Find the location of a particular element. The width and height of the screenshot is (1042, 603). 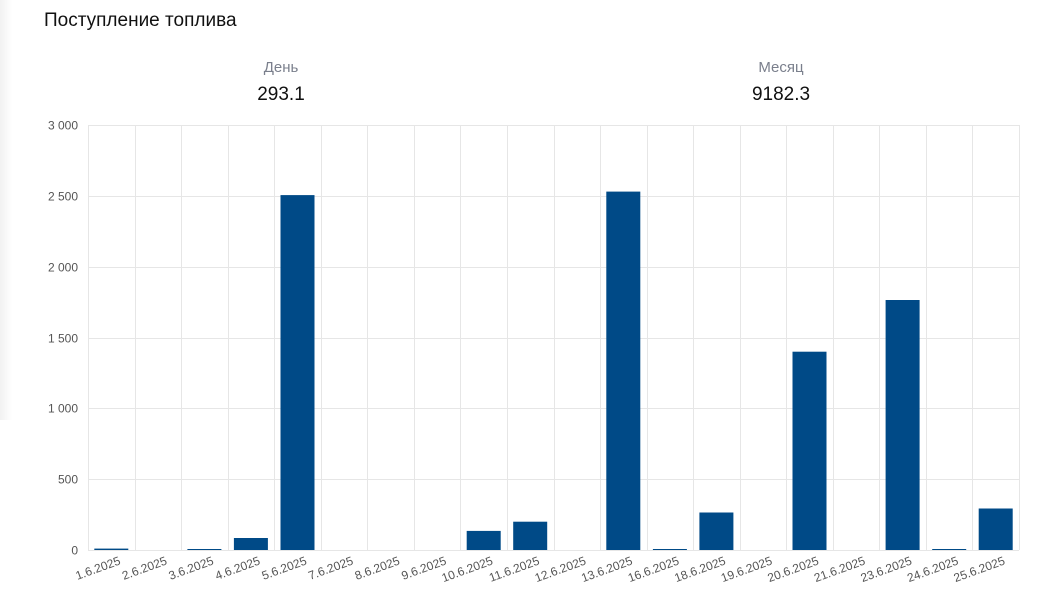

month-metric: Месяц 9182.3 is located at coordinates (781, 84).